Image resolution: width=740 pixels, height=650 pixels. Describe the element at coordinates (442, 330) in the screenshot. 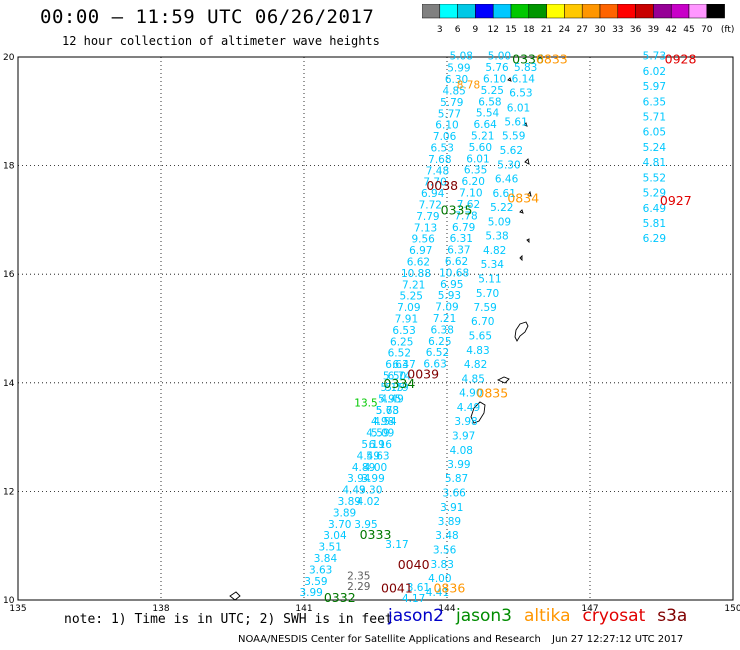

I see `wave-height-value: 6.38` at that location.